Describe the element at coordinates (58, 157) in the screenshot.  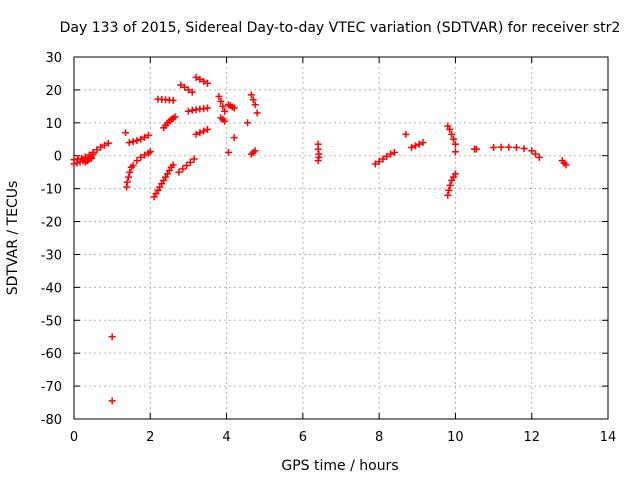
I see `y-tick-label: 0` at that location.